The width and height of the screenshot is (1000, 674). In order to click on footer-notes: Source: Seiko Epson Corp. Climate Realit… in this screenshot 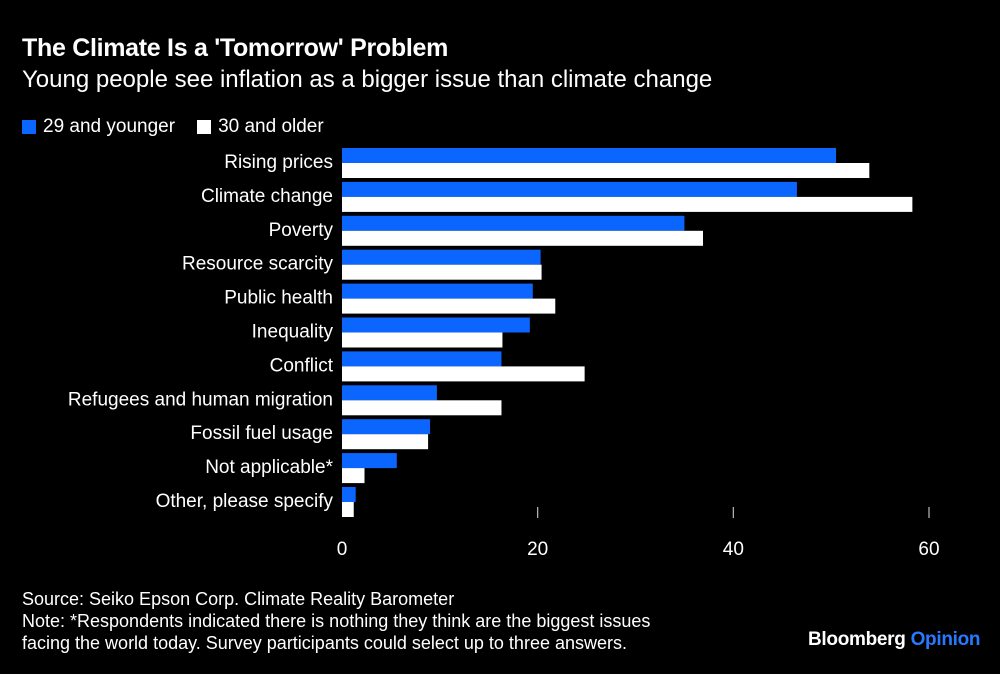, I will do `click(336, 621)`.